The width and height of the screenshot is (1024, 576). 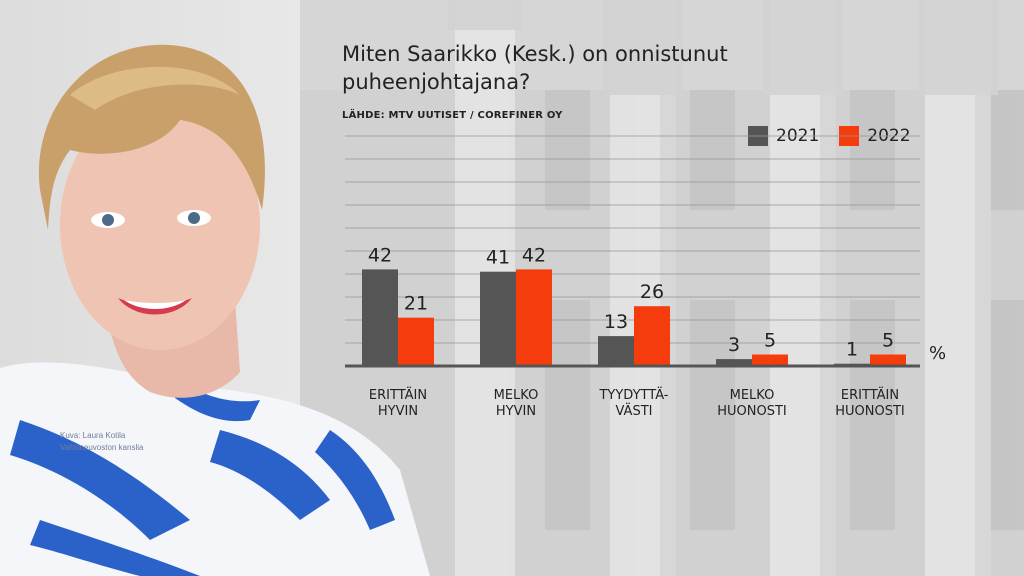 What do you see at coordinates (498, 258) in the screenshot?
I see `data-label: 41` at bounding box center [498, 258].